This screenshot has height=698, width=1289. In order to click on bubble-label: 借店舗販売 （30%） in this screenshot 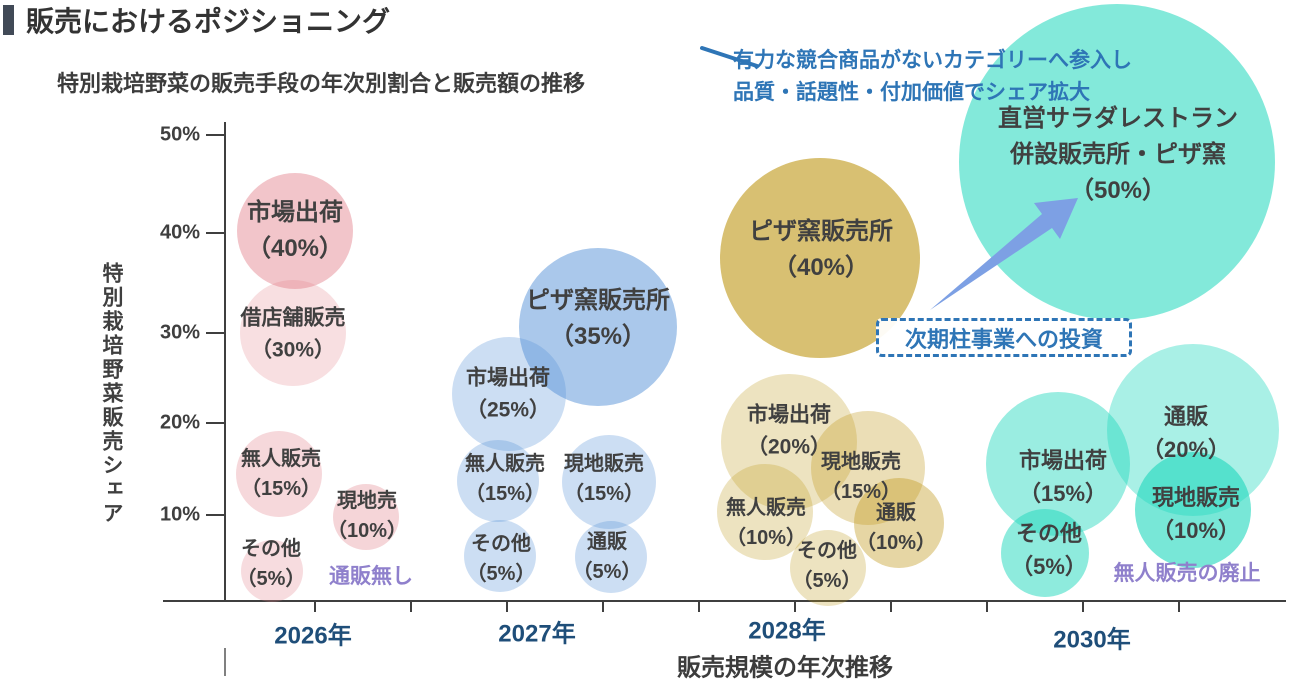, I will do `click(293, 334)`.